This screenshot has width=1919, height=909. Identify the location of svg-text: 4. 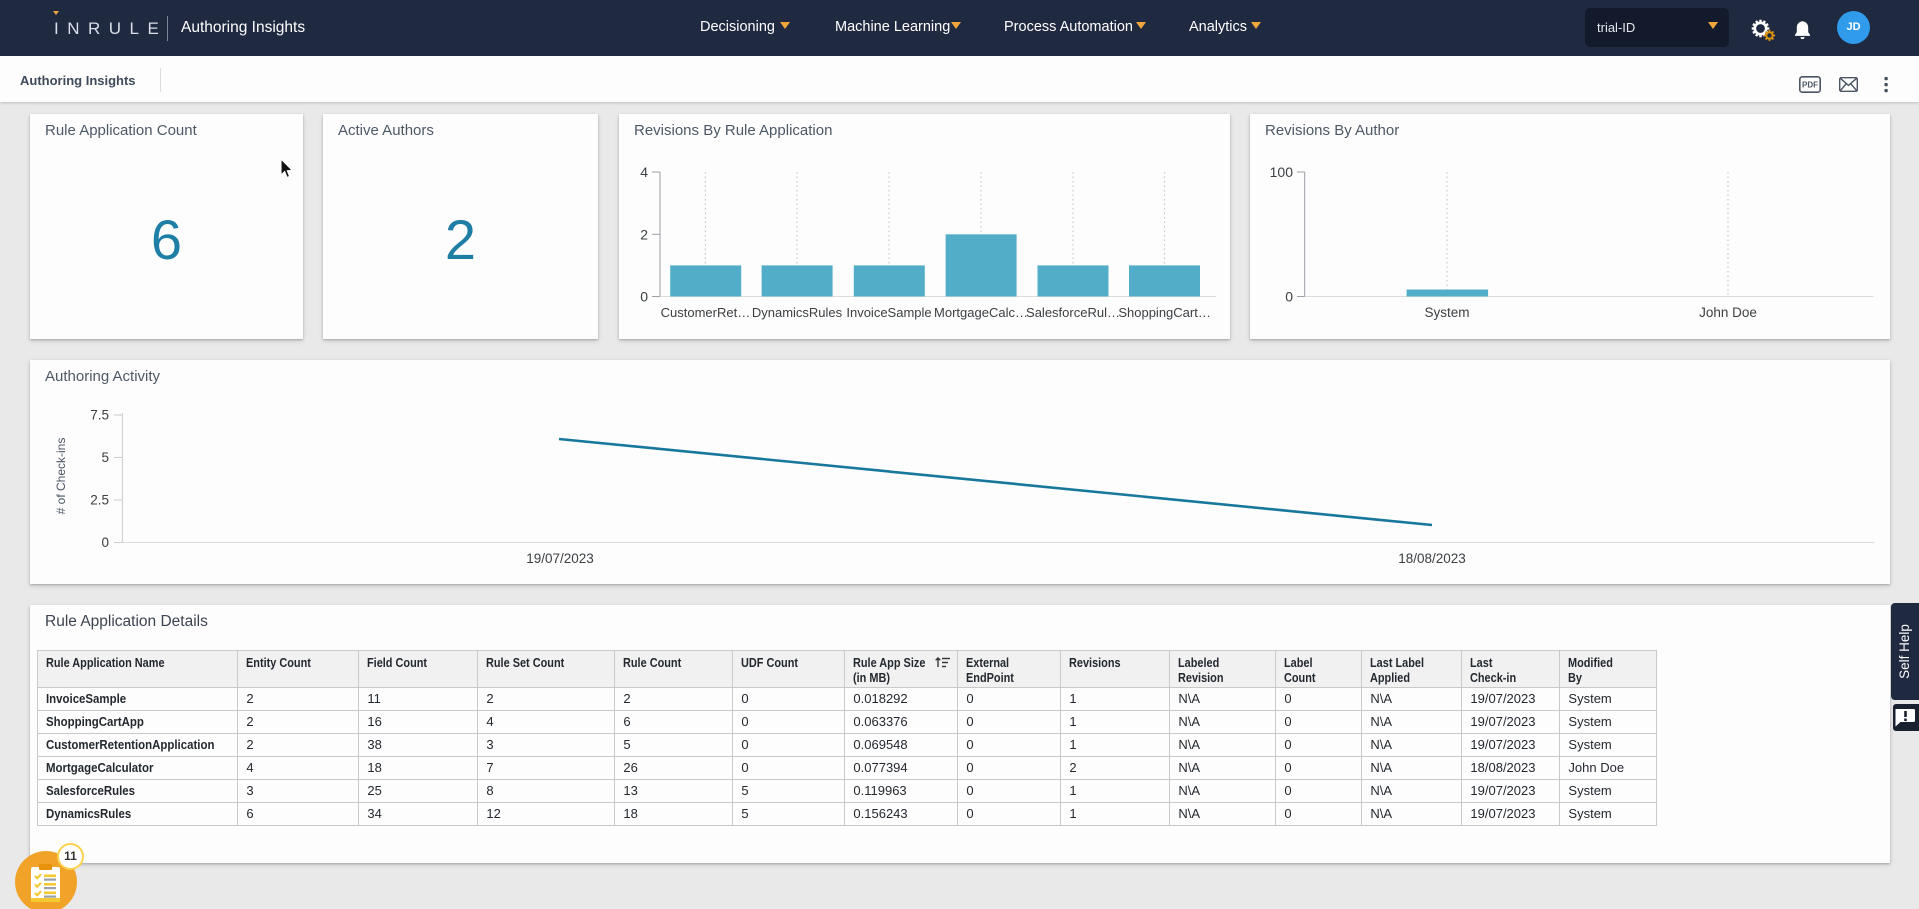
(644, 172).